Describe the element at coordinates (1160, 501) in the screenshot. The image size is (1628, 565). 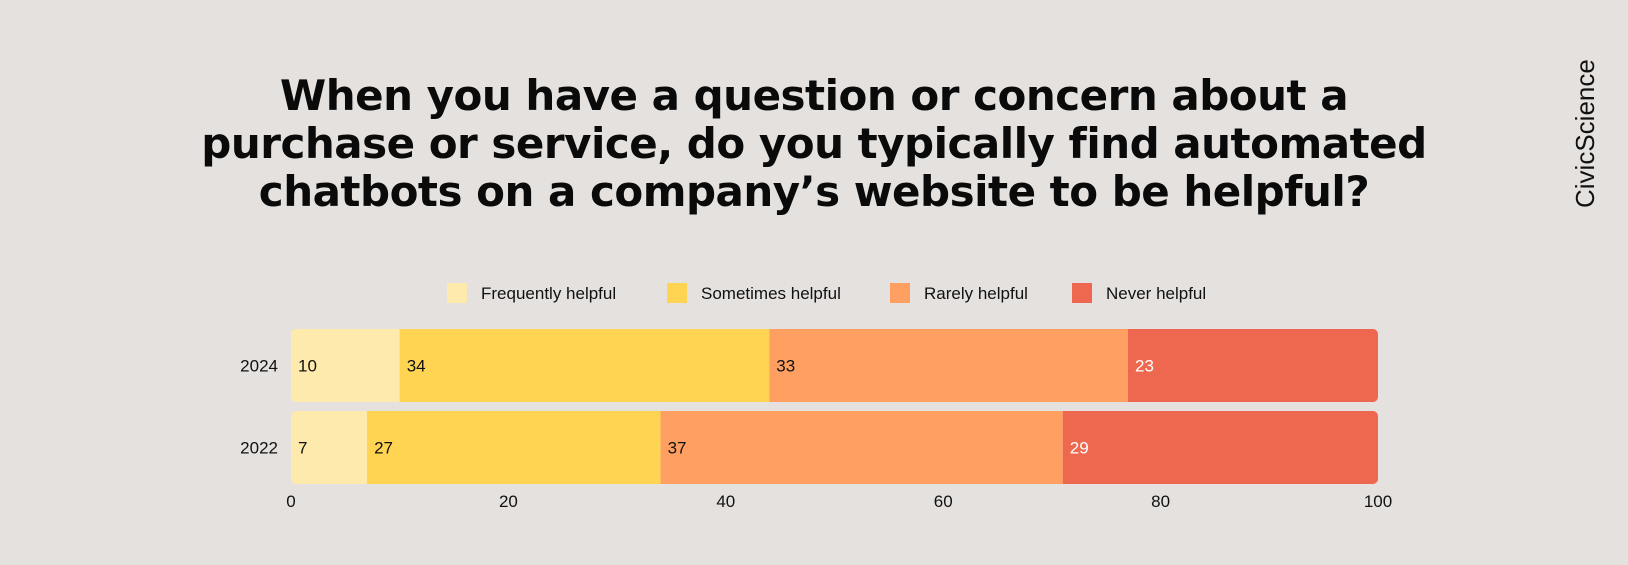
I see `x-tick-label: 80` at that location.